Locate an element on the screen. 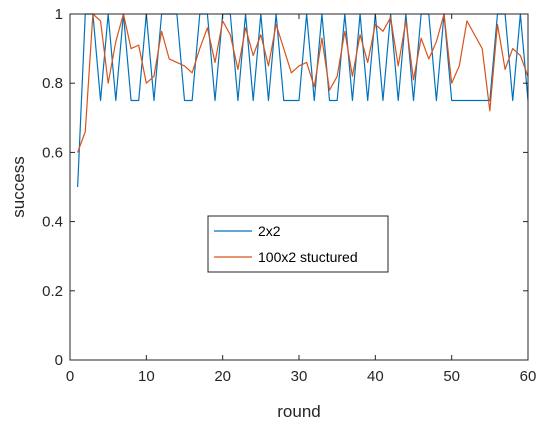 This screenshot has width=539, height=423. x-tick-label: 50 is located at coordinates (451, 376).